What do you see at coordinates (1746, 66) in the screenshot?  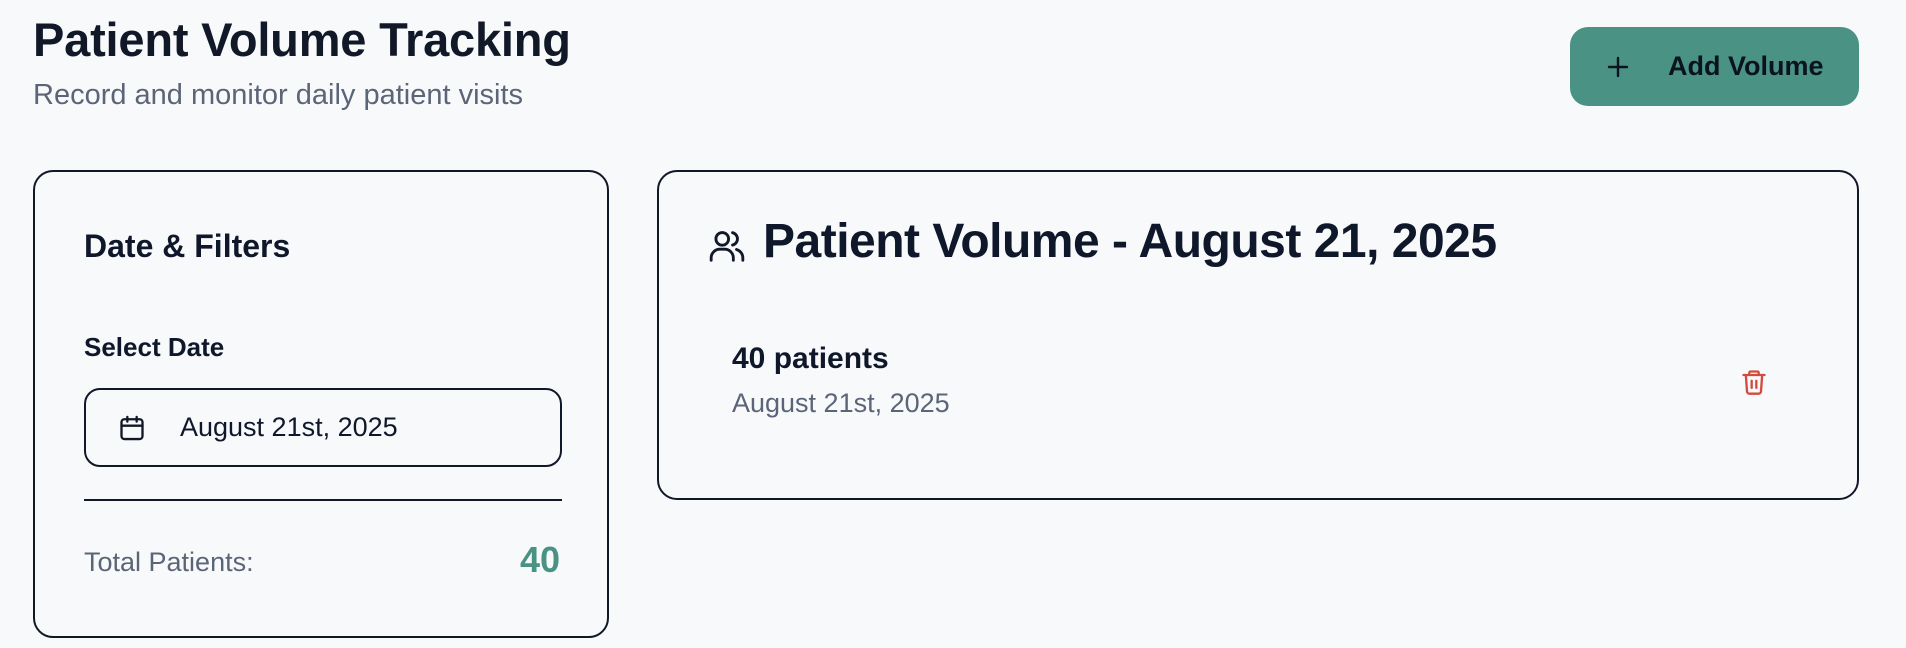 I see `add-volume-label: Add Volume` at bounding box center [1746, 66].